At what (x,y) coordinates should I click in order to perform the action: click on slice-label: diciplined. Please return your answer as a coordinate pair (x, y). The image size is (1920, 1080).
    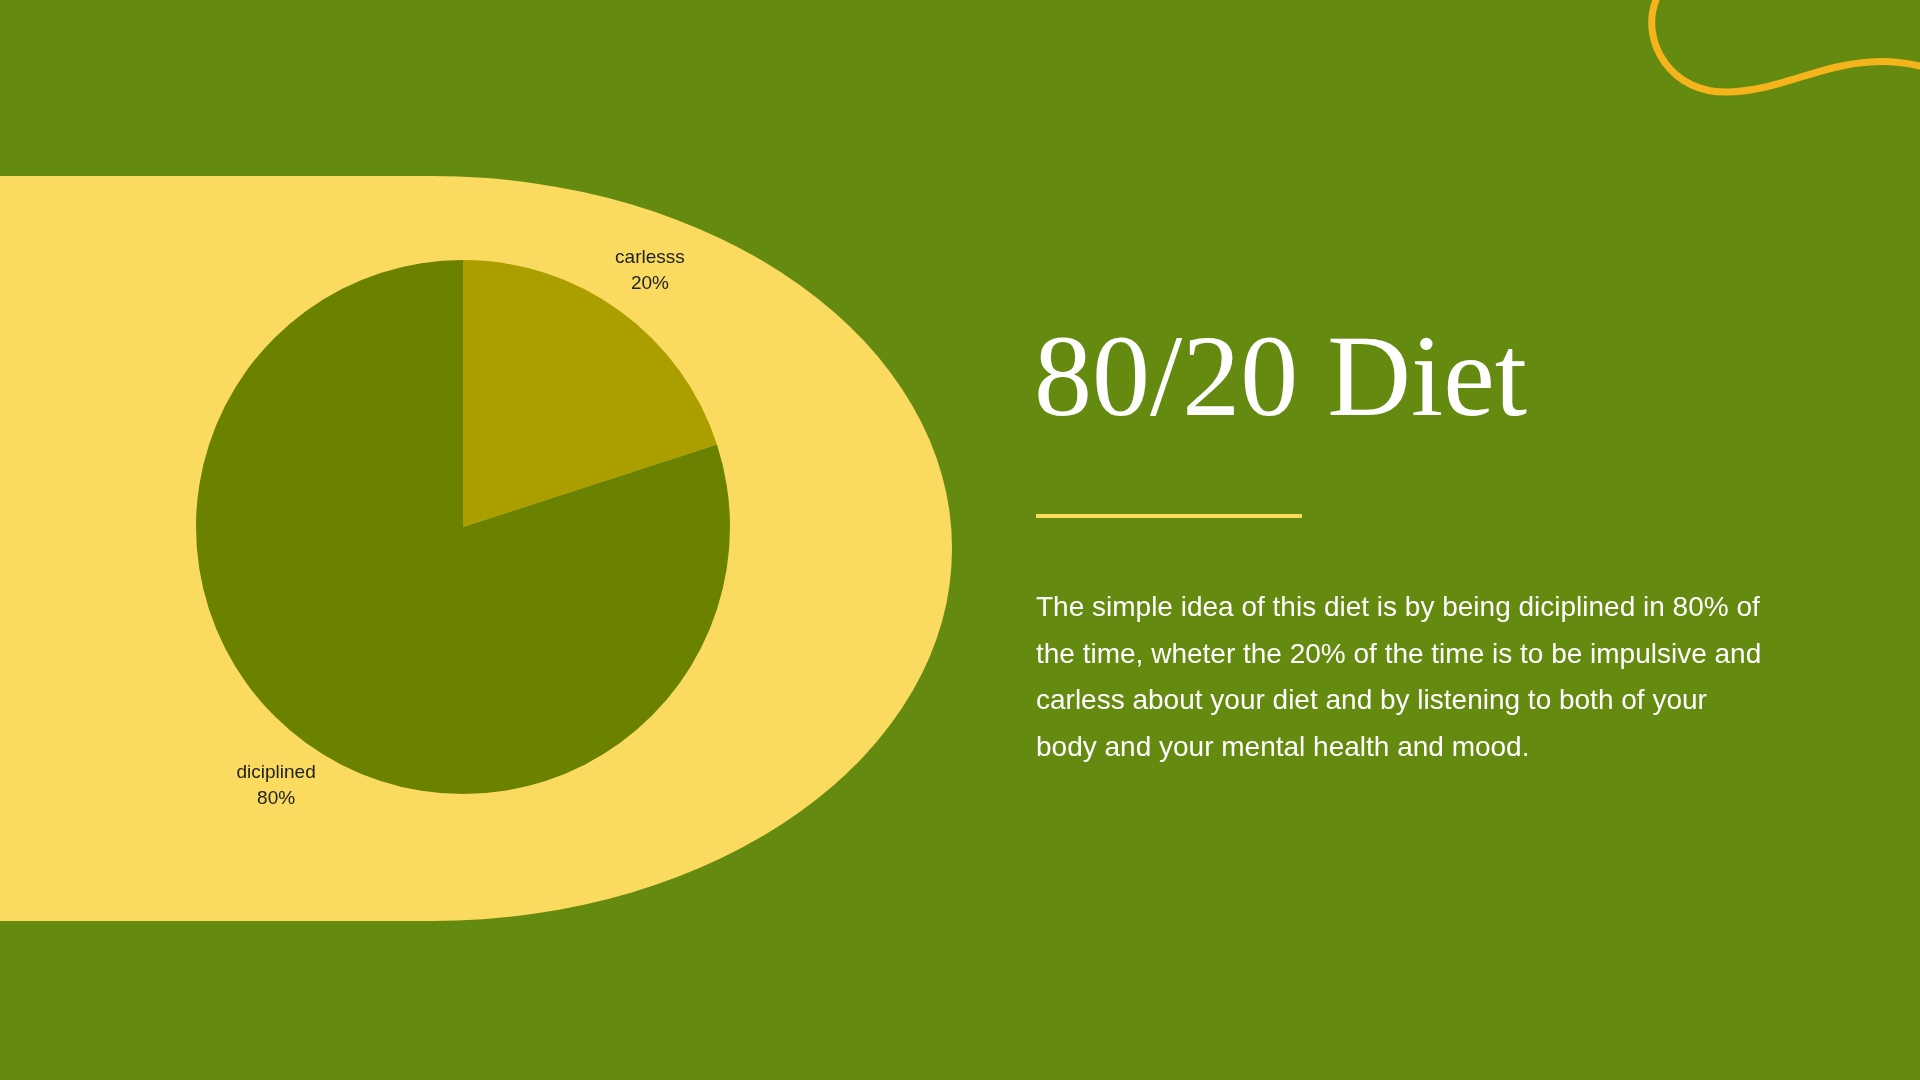
    Looking at the image, I should click on (276, 771).